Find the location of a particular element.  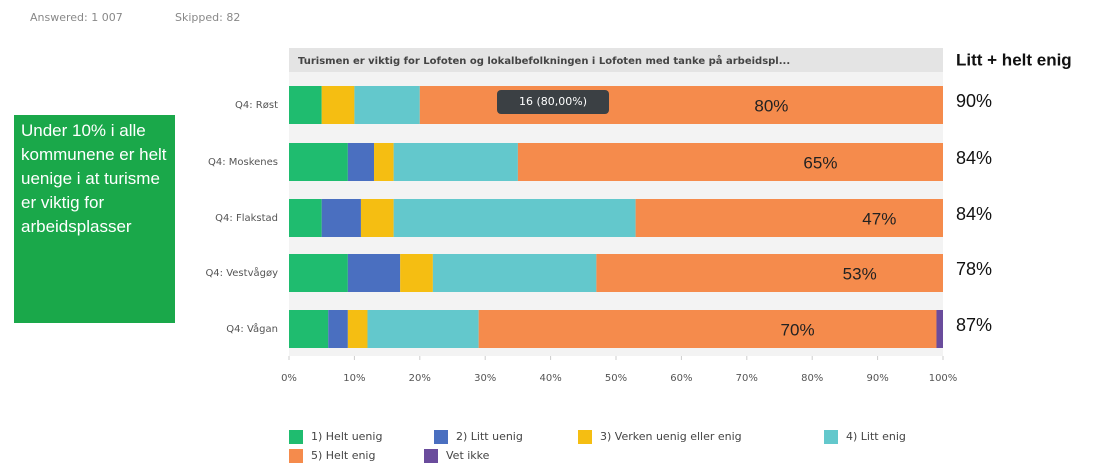

x-tick-label: 60% is located at coordinates (681, 378).